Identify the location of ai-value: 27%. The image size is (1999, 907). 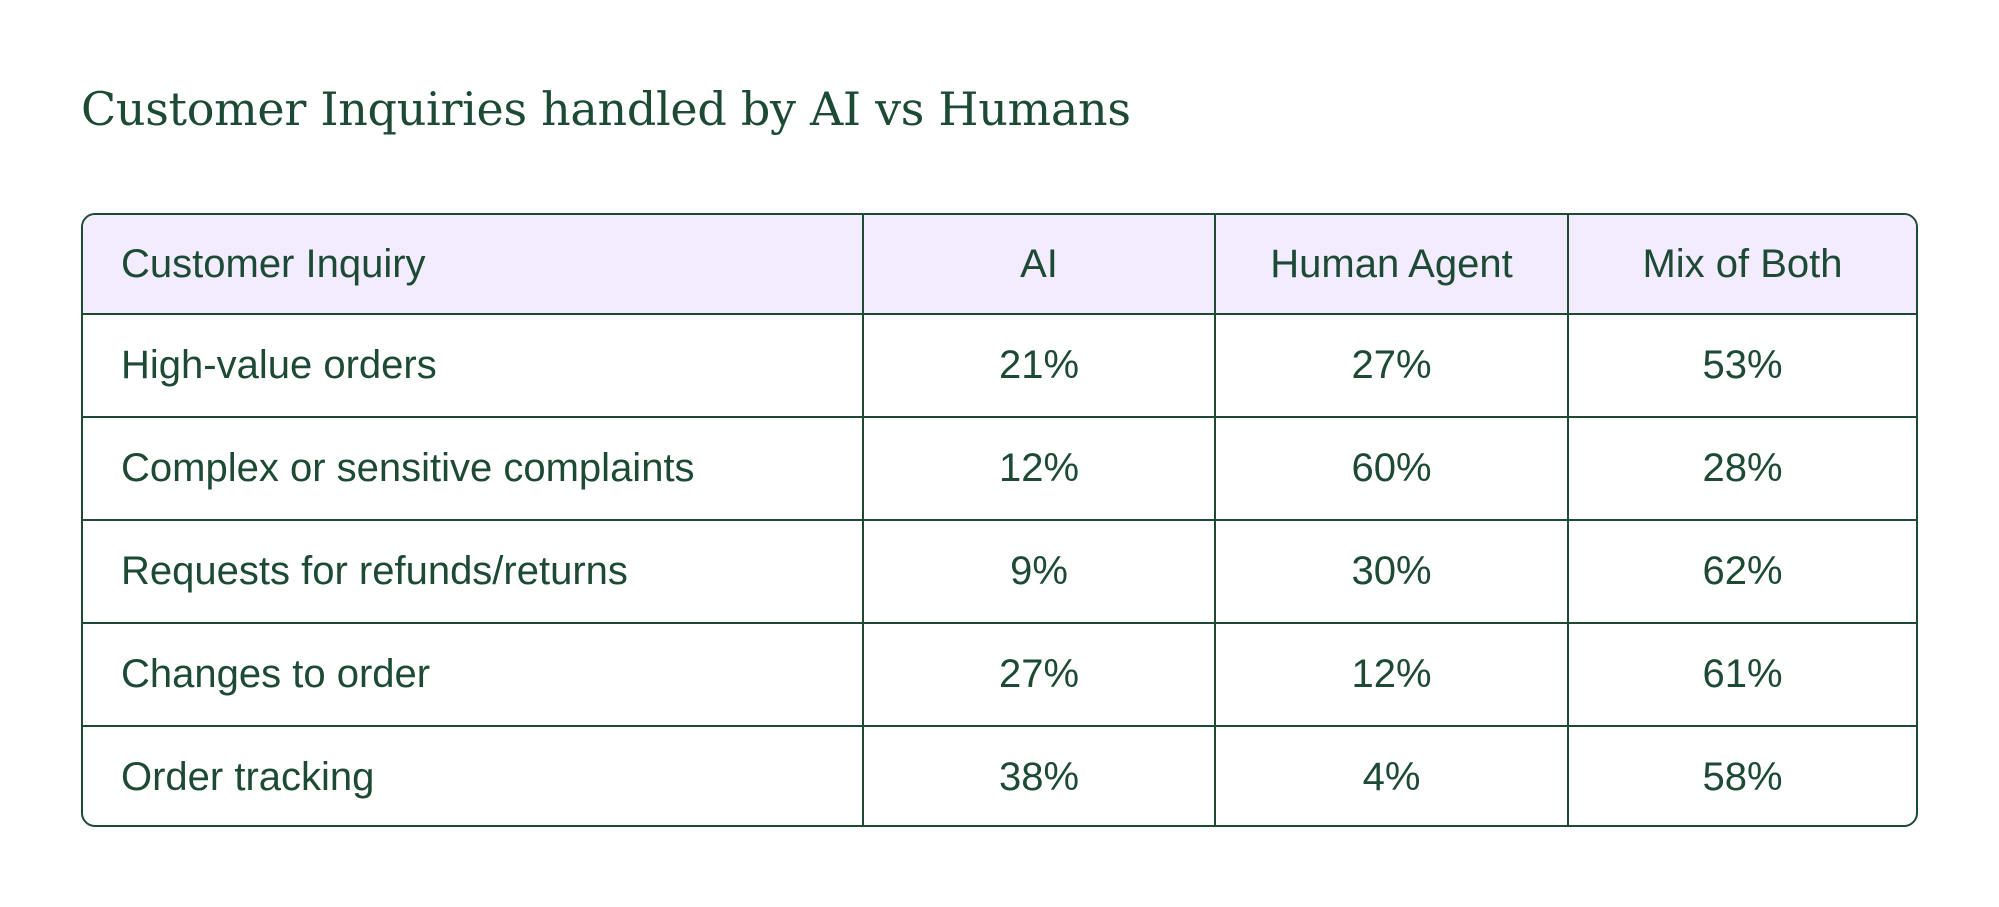
(1039, 675).